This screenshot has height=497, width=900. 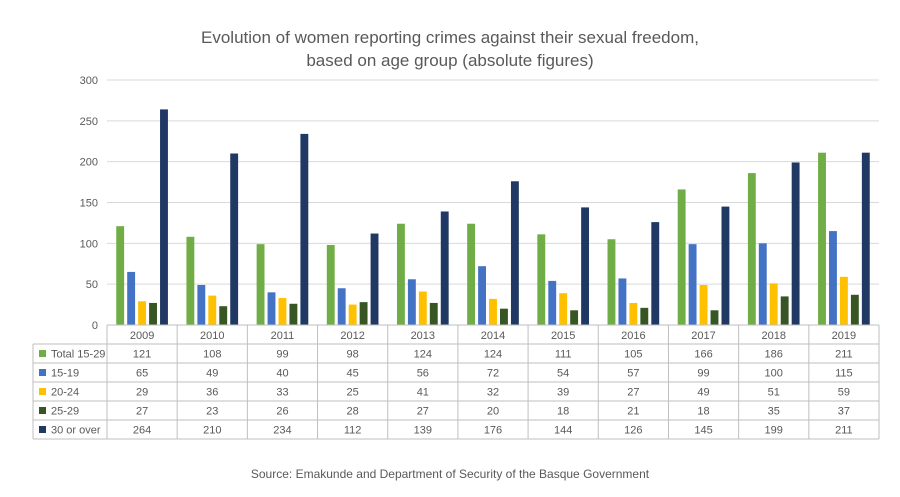 I want to click on x-category-label: 2019, so click(x=844, y=336).